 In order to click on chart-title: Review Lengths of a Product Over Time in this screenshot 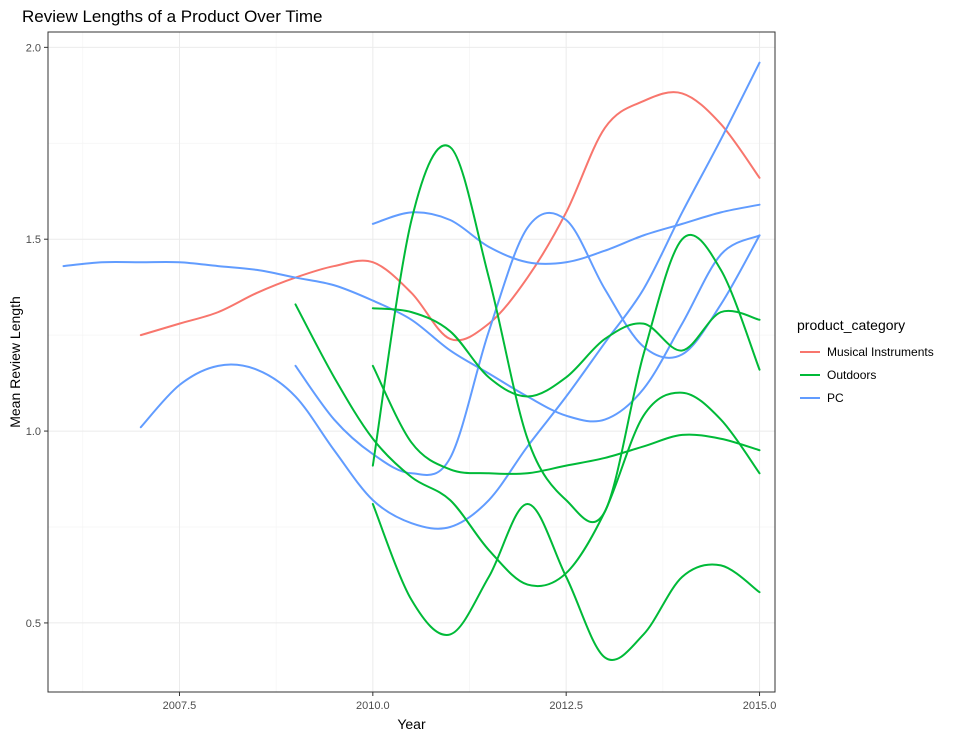, I will do `click(172, 16)`.